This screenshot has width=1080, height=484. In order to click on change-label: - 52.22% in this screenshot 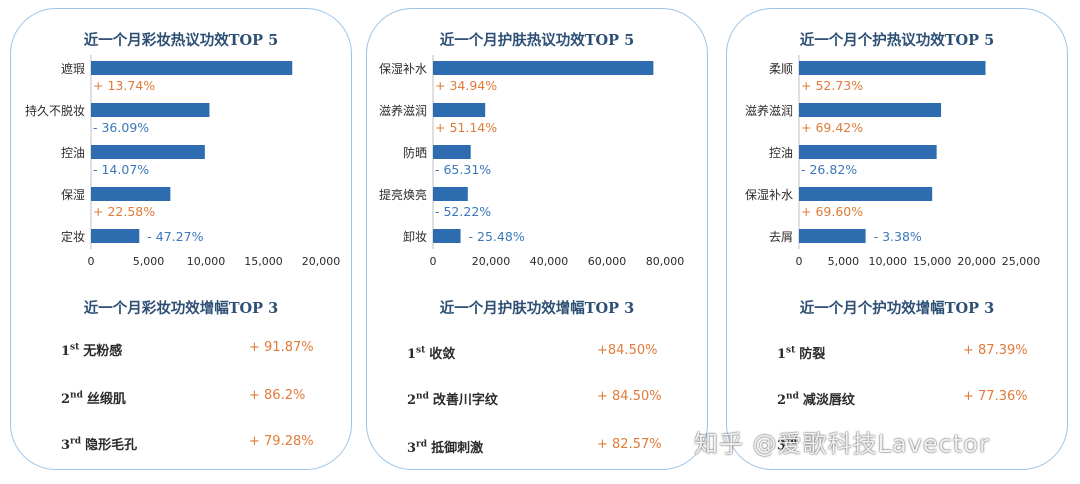, I will do `click(463, 211)`.